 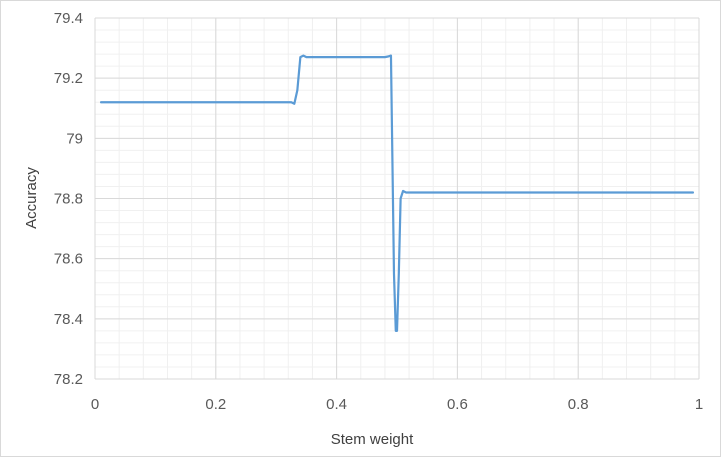 I want to click on x-tick-label: 0.4, so click(x=336, y=404).